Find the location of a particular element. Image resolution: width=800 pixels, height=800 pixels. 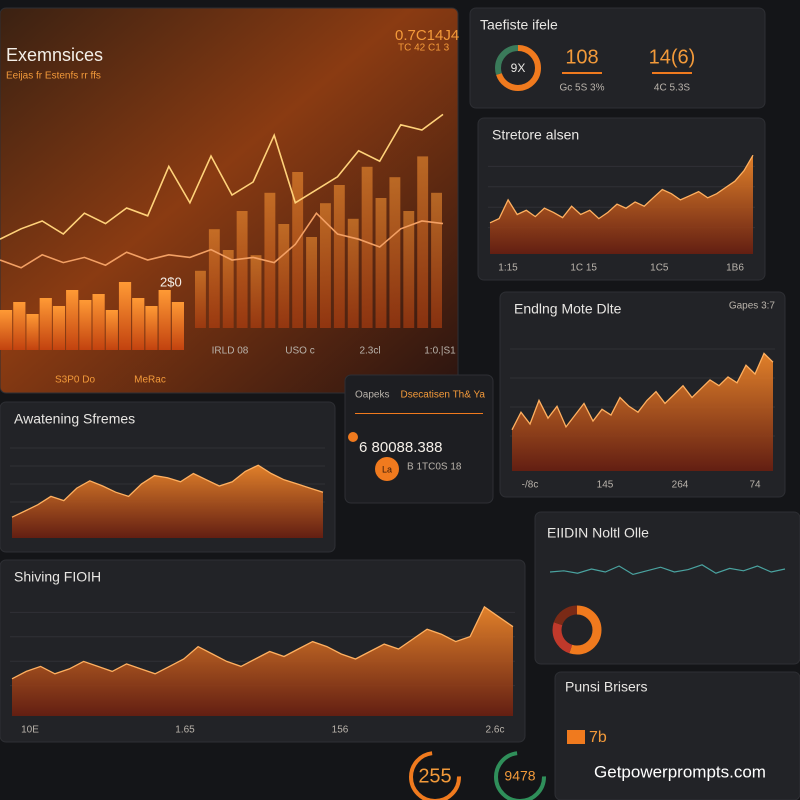

donut-label: 9X is located at coordinates (518, 68).